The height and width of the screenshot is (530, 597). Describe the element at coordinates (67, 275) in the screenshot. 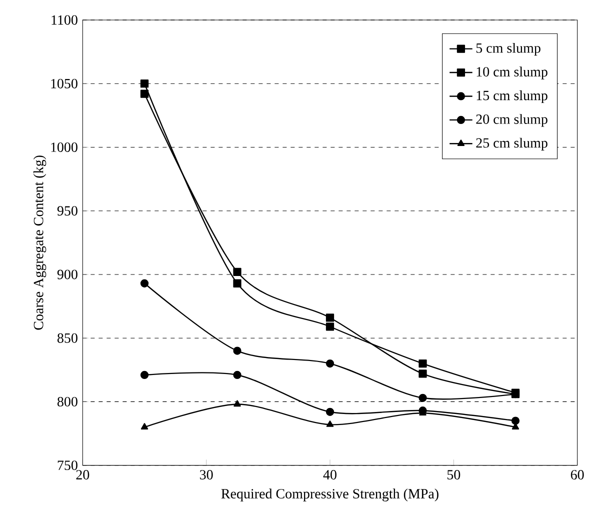

I see `y-tick-label: 900` at that location.